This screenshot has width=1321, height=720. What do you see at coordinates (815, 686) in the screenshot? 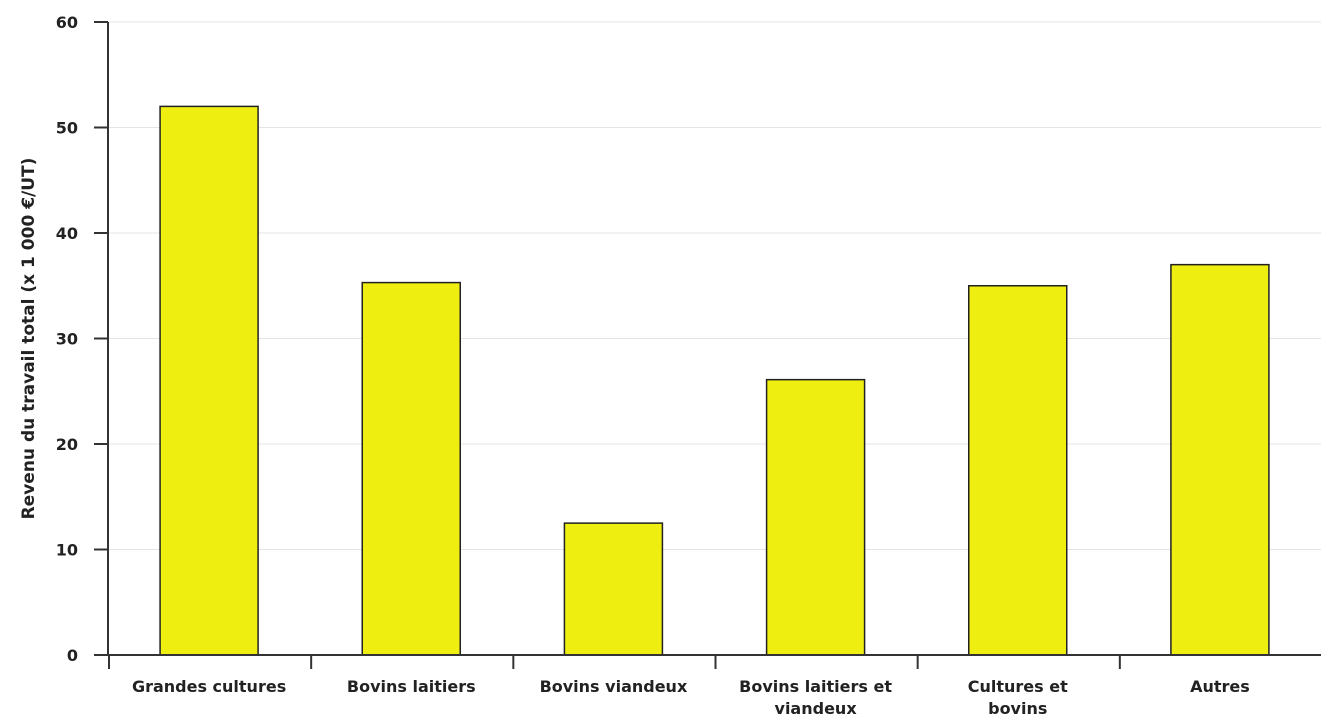
I see `x-tick-label: Bovins laitiers et` at bounding box center [815, 686].